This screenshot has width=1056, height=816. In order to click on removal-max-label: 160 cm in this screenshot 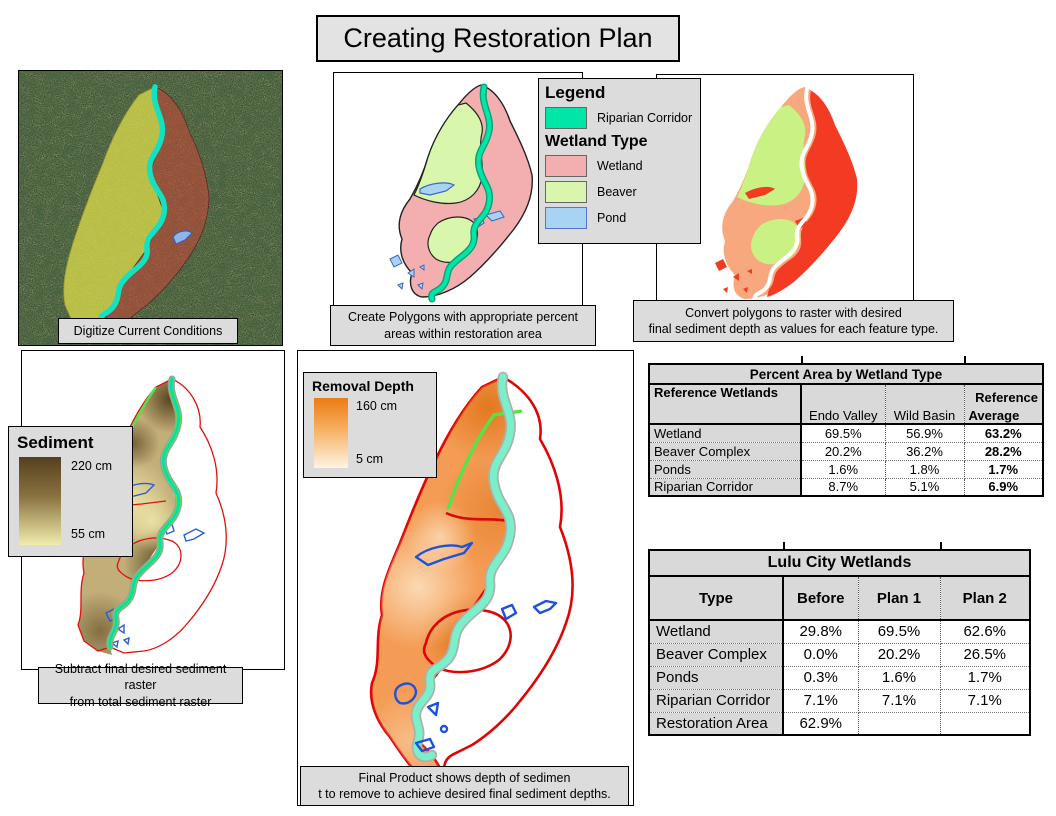, I will do `click(376, 406)`.